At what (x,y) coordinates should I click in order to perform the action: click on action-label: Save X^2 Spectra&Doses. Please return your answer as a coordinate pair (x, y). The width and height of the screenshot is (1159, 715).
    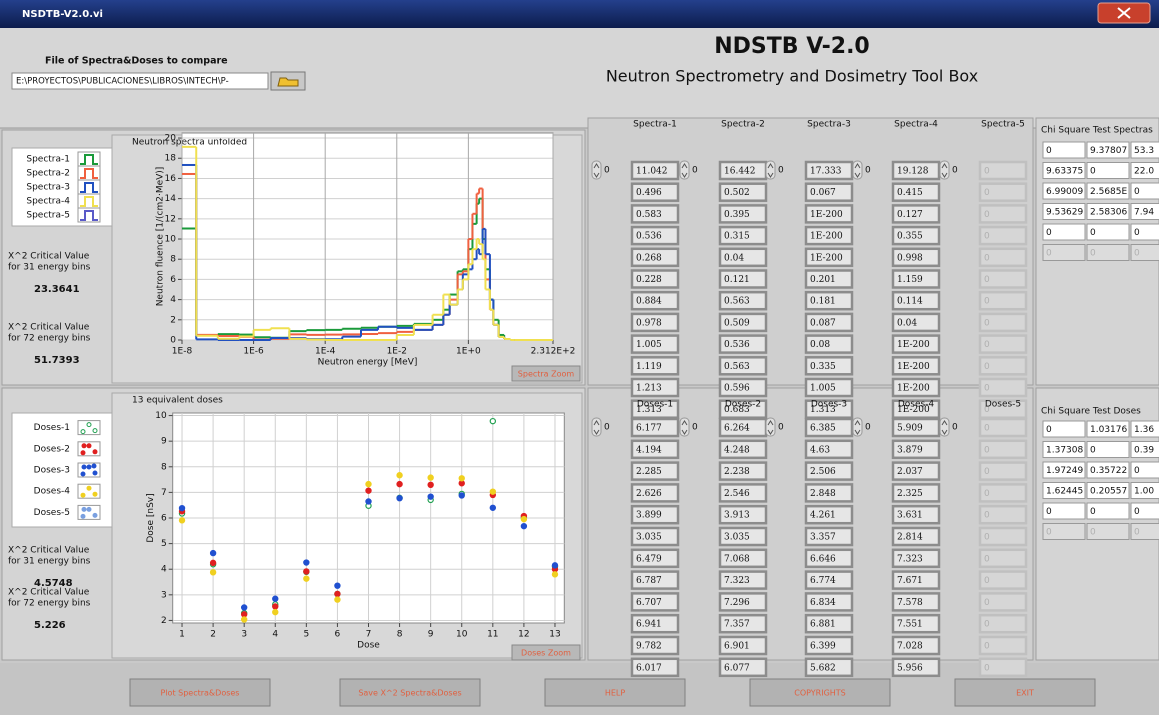
    Looking at the image, I should click on (409, 693).